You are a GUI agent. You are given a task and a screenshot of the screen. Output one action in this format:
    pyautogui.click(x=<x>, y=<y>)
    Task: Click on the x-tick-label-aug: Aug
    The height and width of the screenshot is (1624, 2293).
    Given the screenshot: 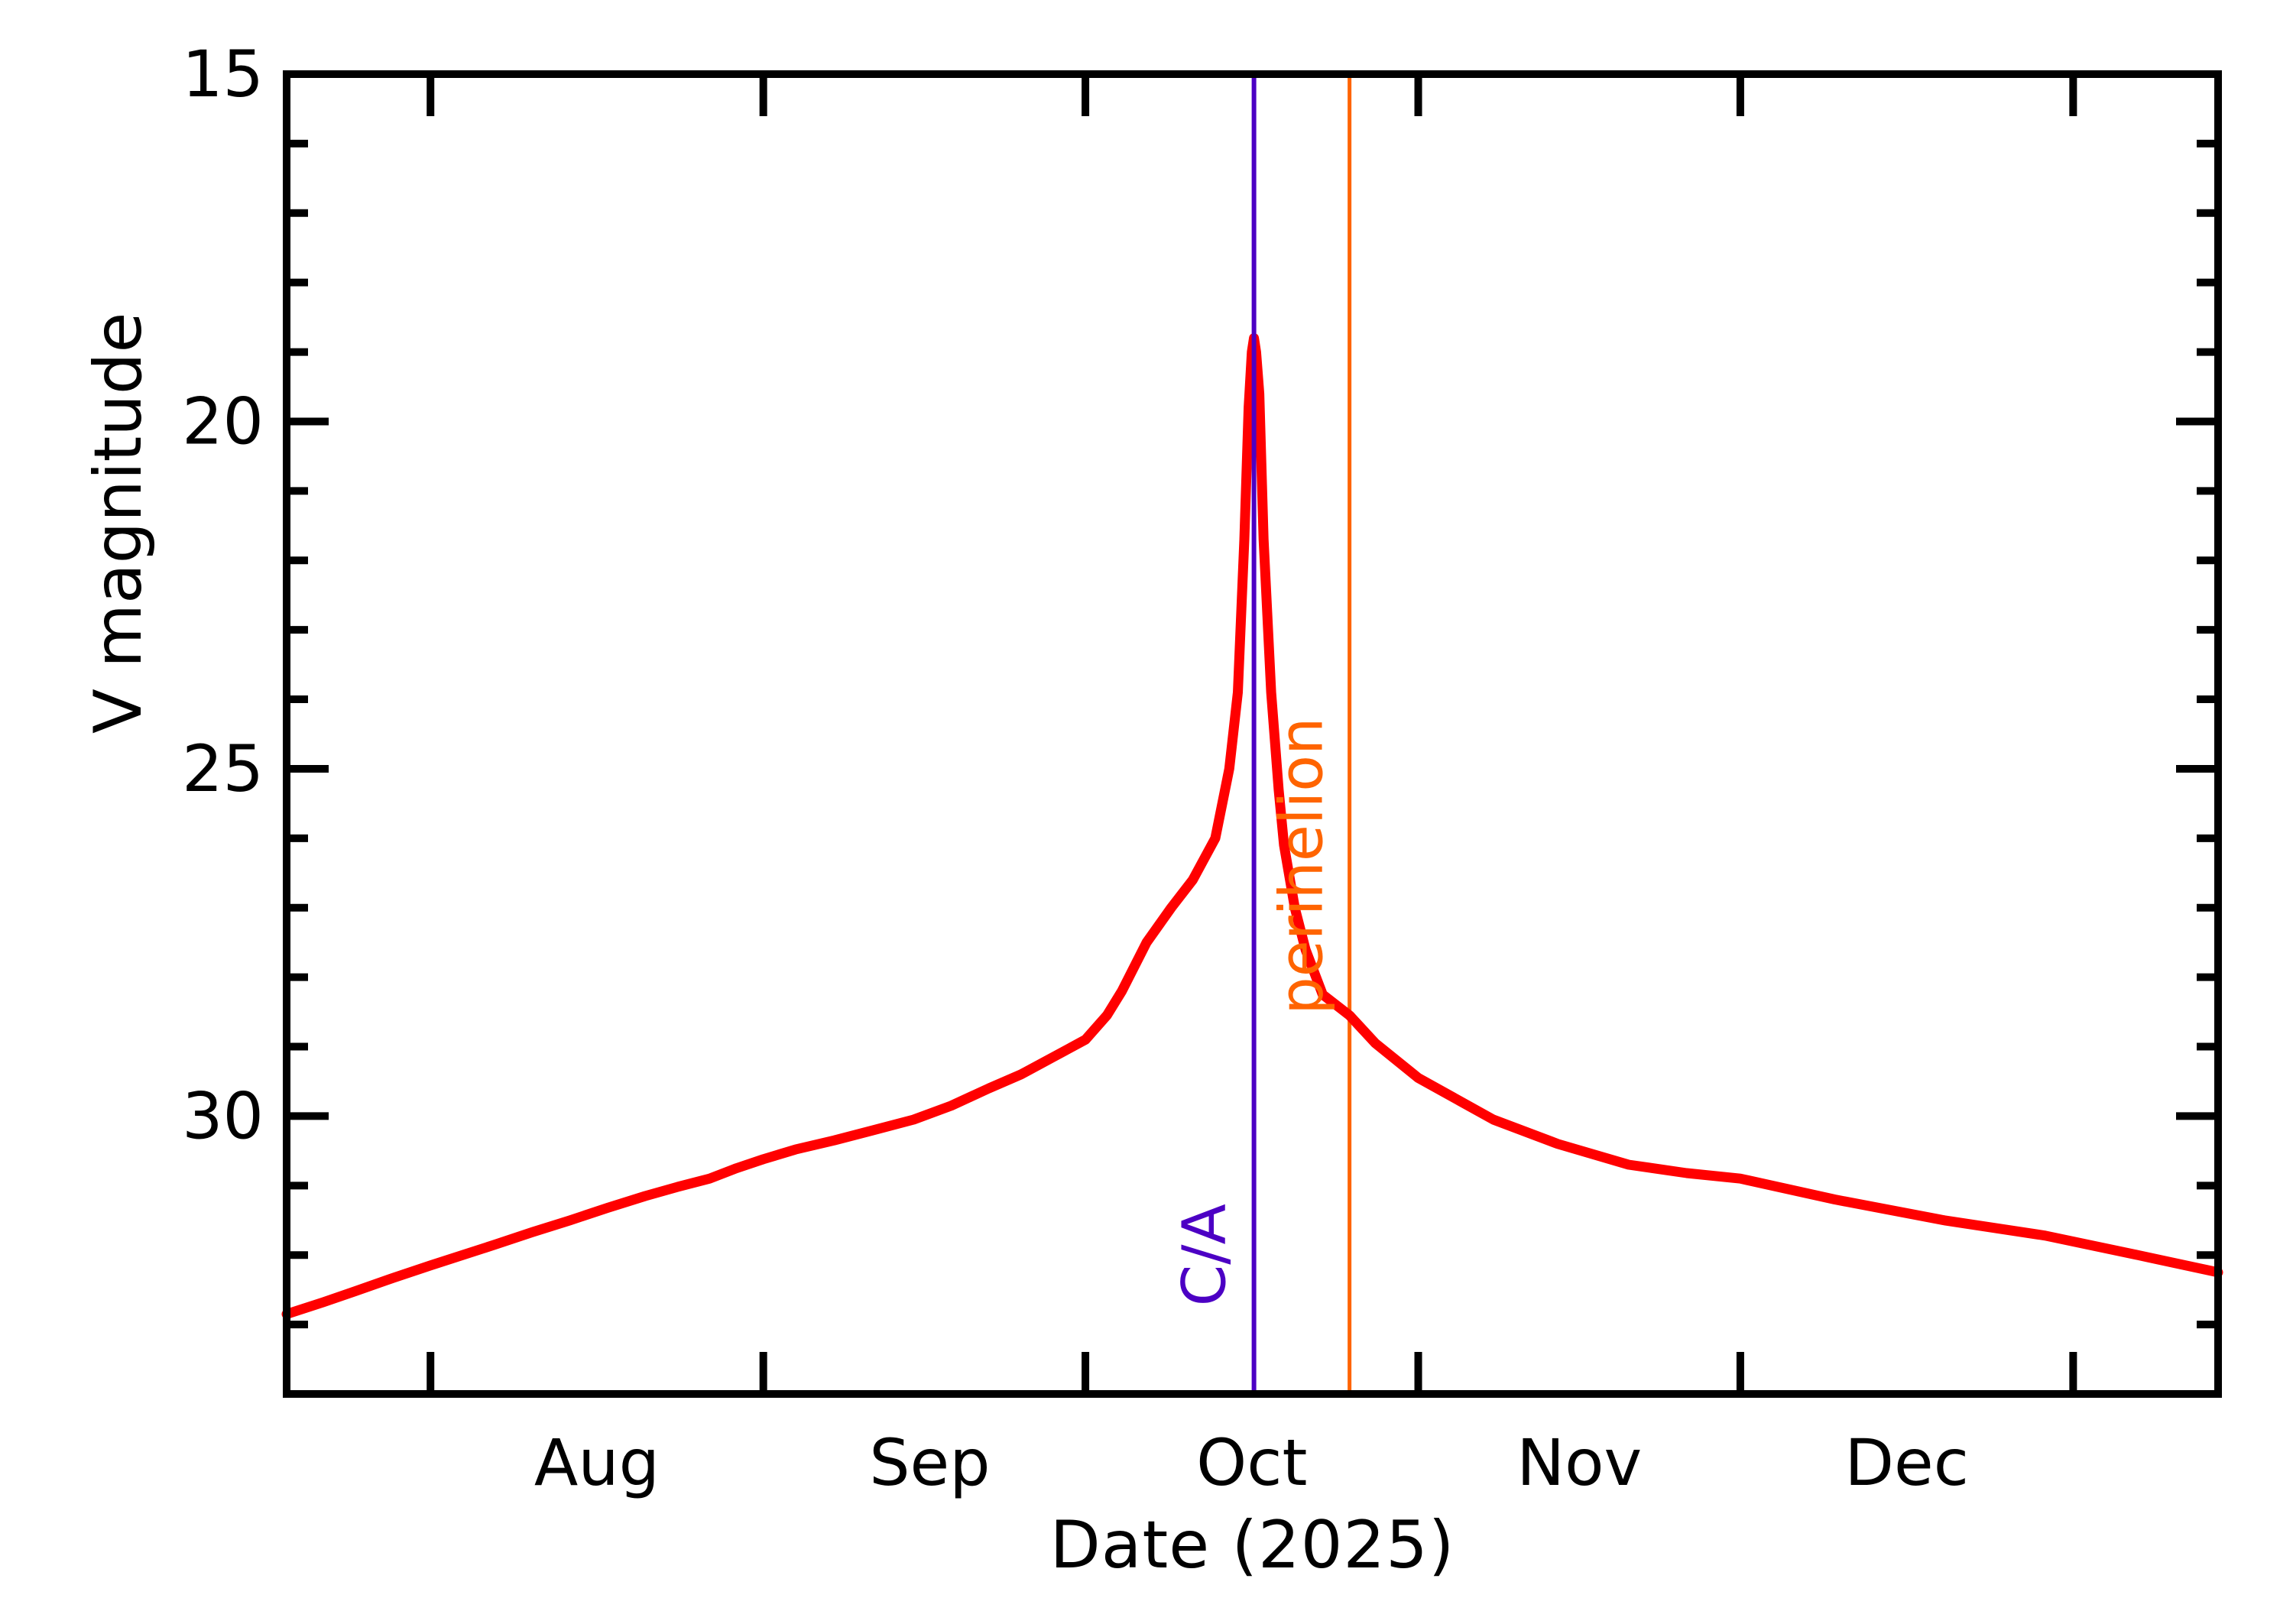 What is the action you would take?
    pyautogui.click(x=597, y=1462)
    